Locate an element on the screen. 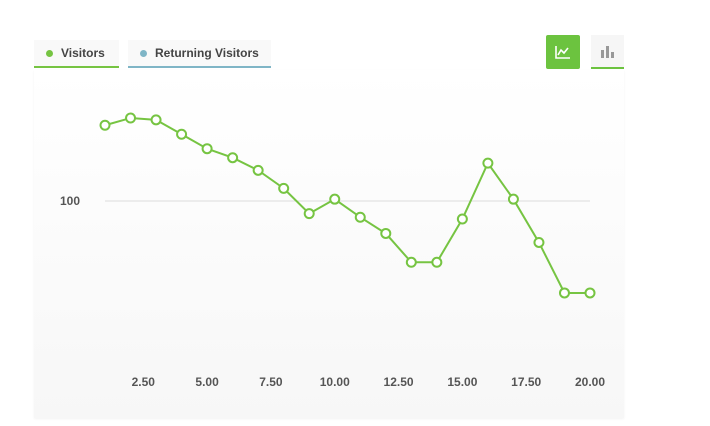  line-chart-icon is located at coordinates (562, 52).